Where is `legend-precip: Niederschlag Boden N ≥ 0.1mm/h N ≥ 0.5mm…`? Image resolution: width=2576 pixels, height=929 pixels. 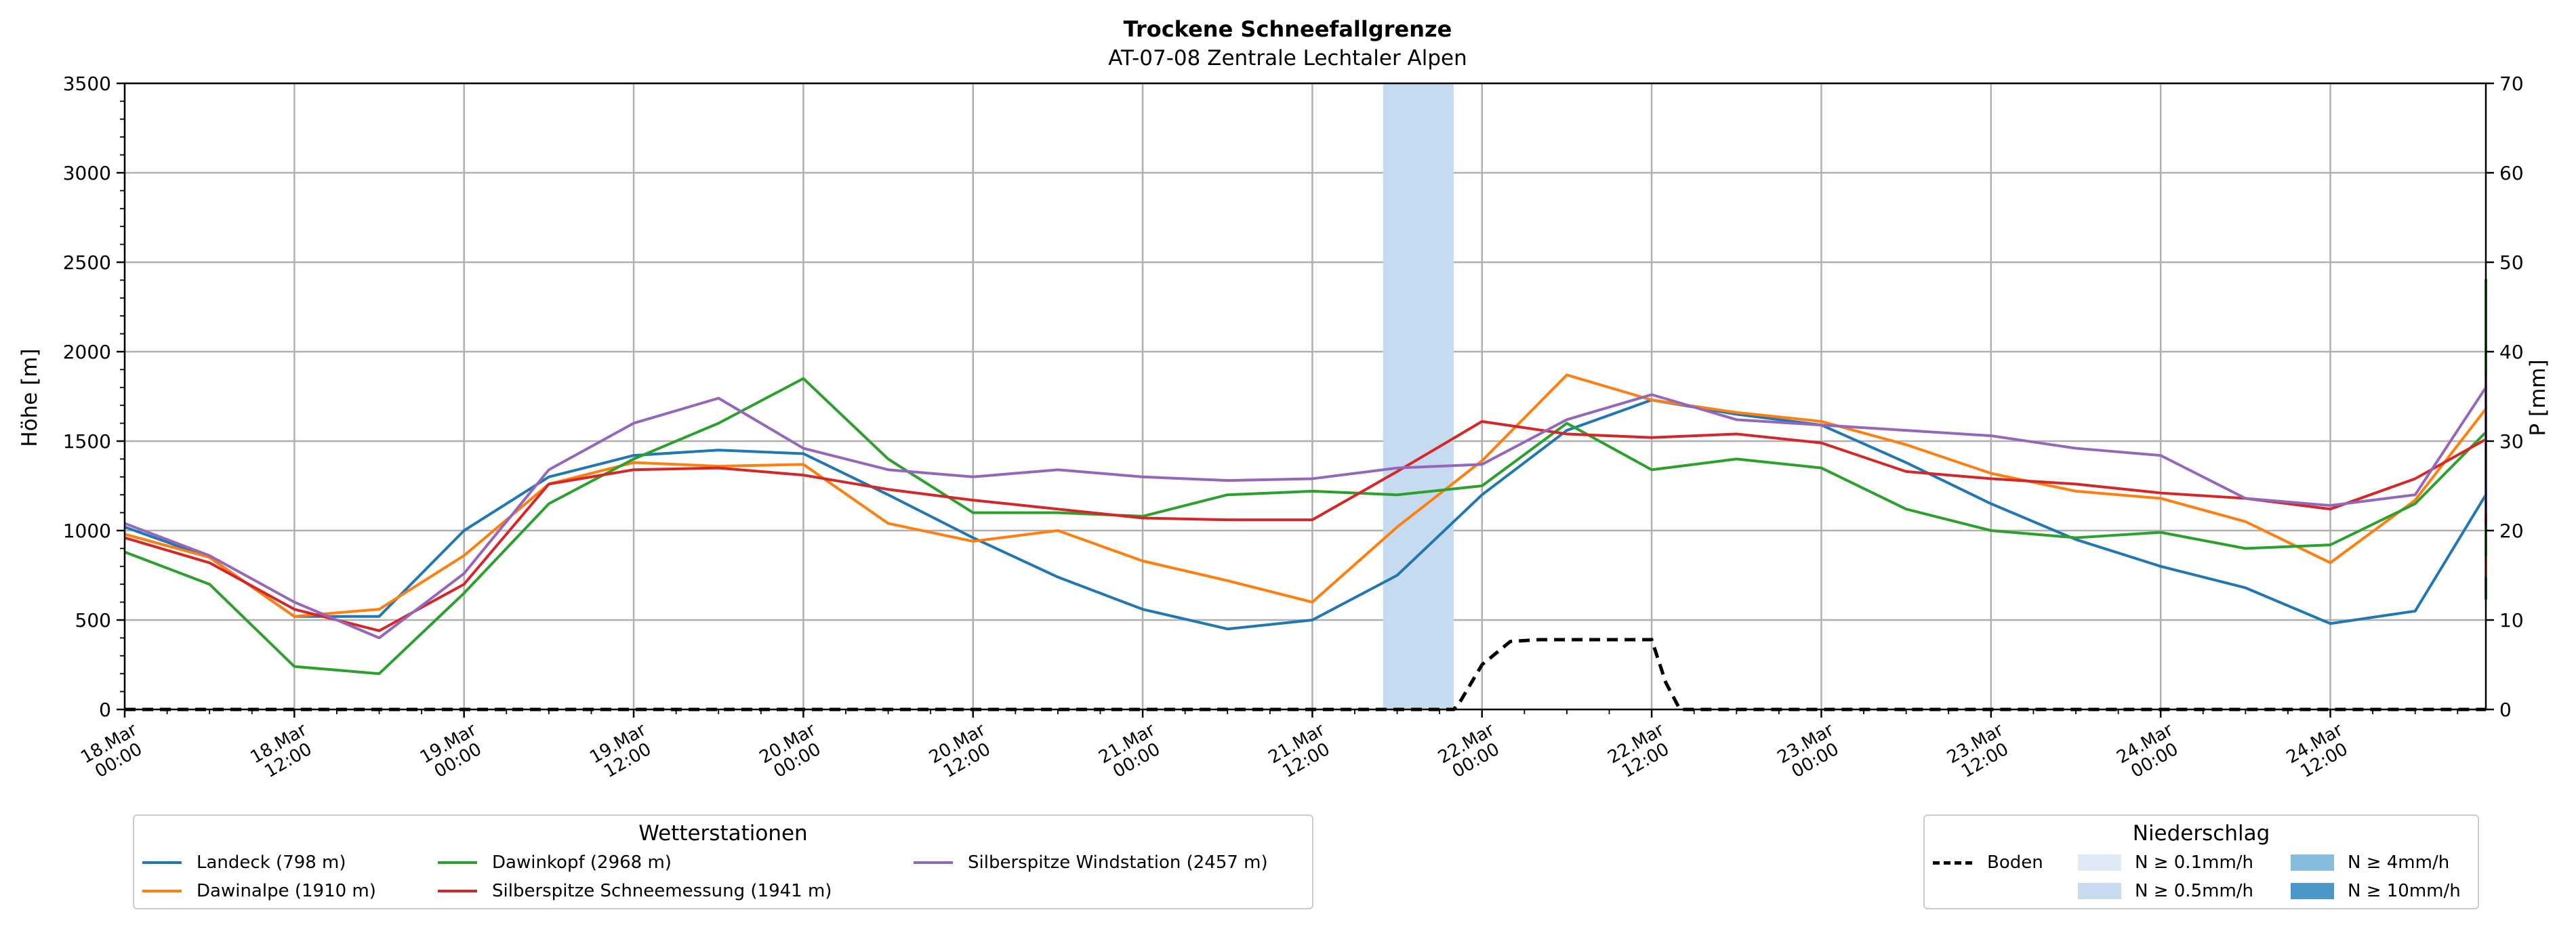 legend-precip: Niederschlag Boden N ≥ 0.1mm/h N ≥ 0.5mm… is located at coordinates (2201, 862).